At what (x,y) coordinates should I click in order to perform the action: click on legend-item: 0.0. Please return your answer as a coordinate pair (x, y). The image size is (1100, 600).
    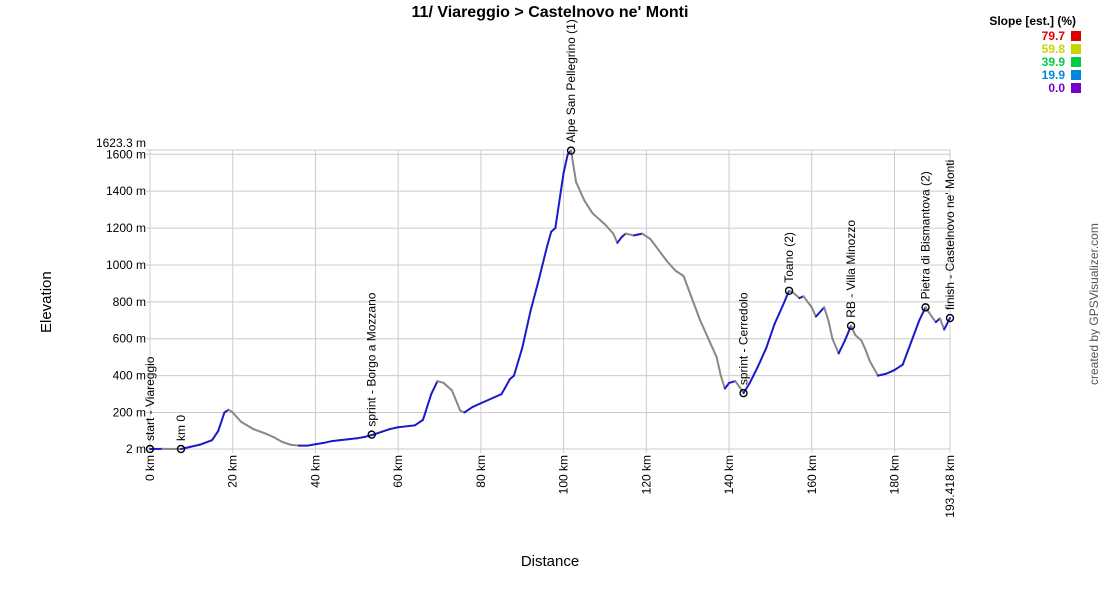
    Looking at the image, I should click on (1030, 87).